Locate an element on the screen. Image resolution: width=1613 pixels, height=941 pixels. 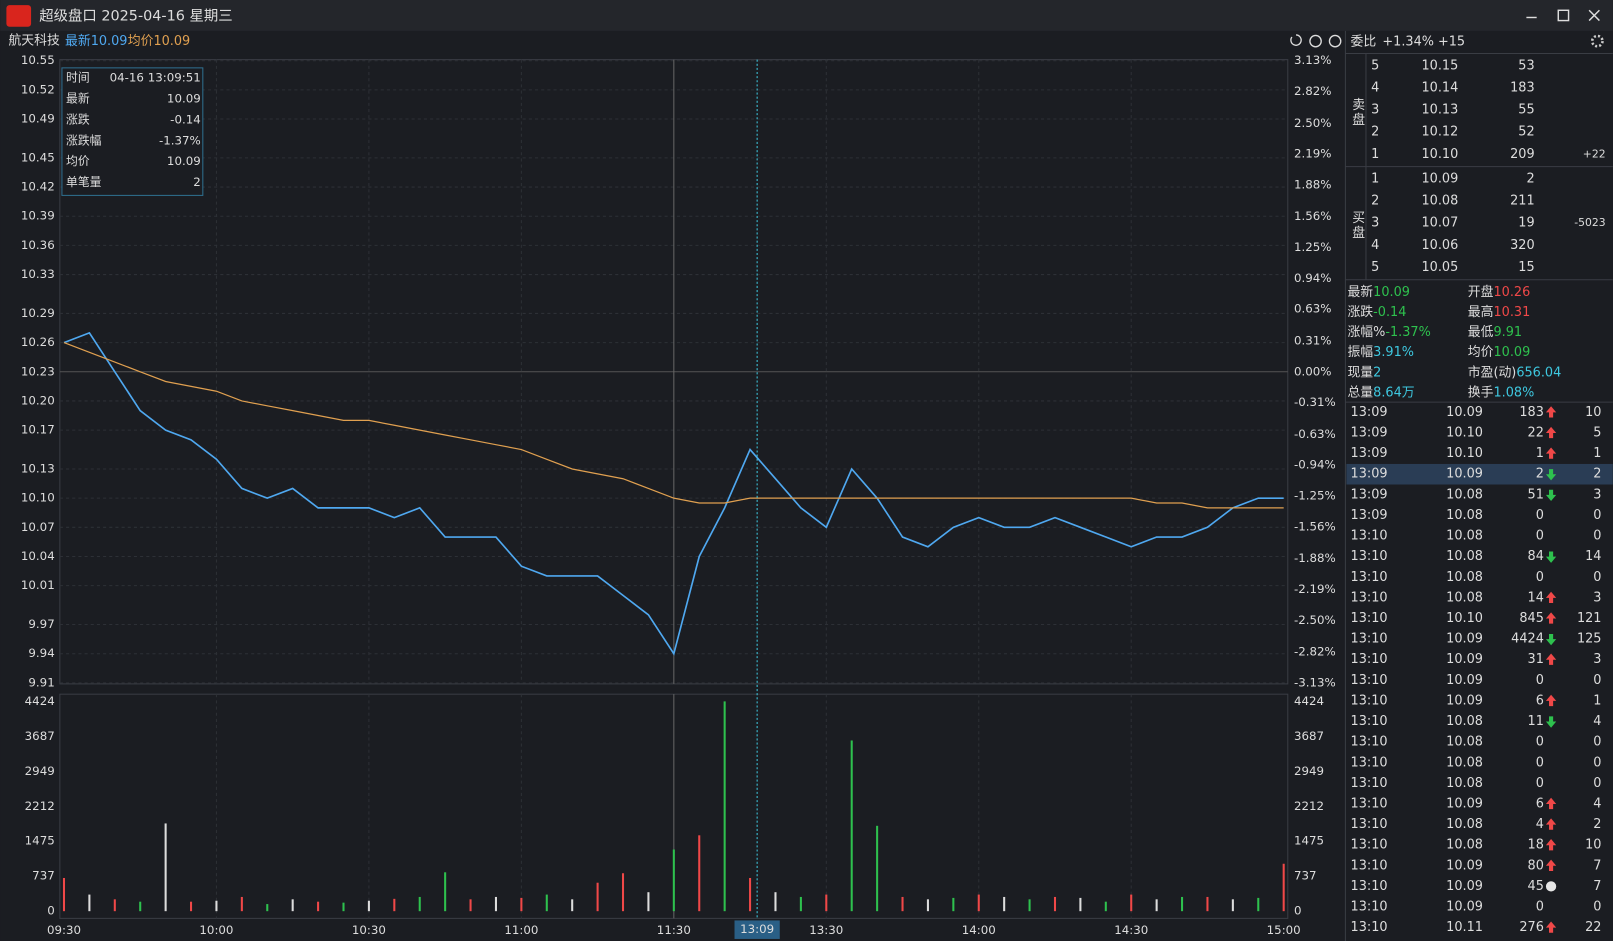
ratio-label: 委比 is located at coordinates (1364, 42).